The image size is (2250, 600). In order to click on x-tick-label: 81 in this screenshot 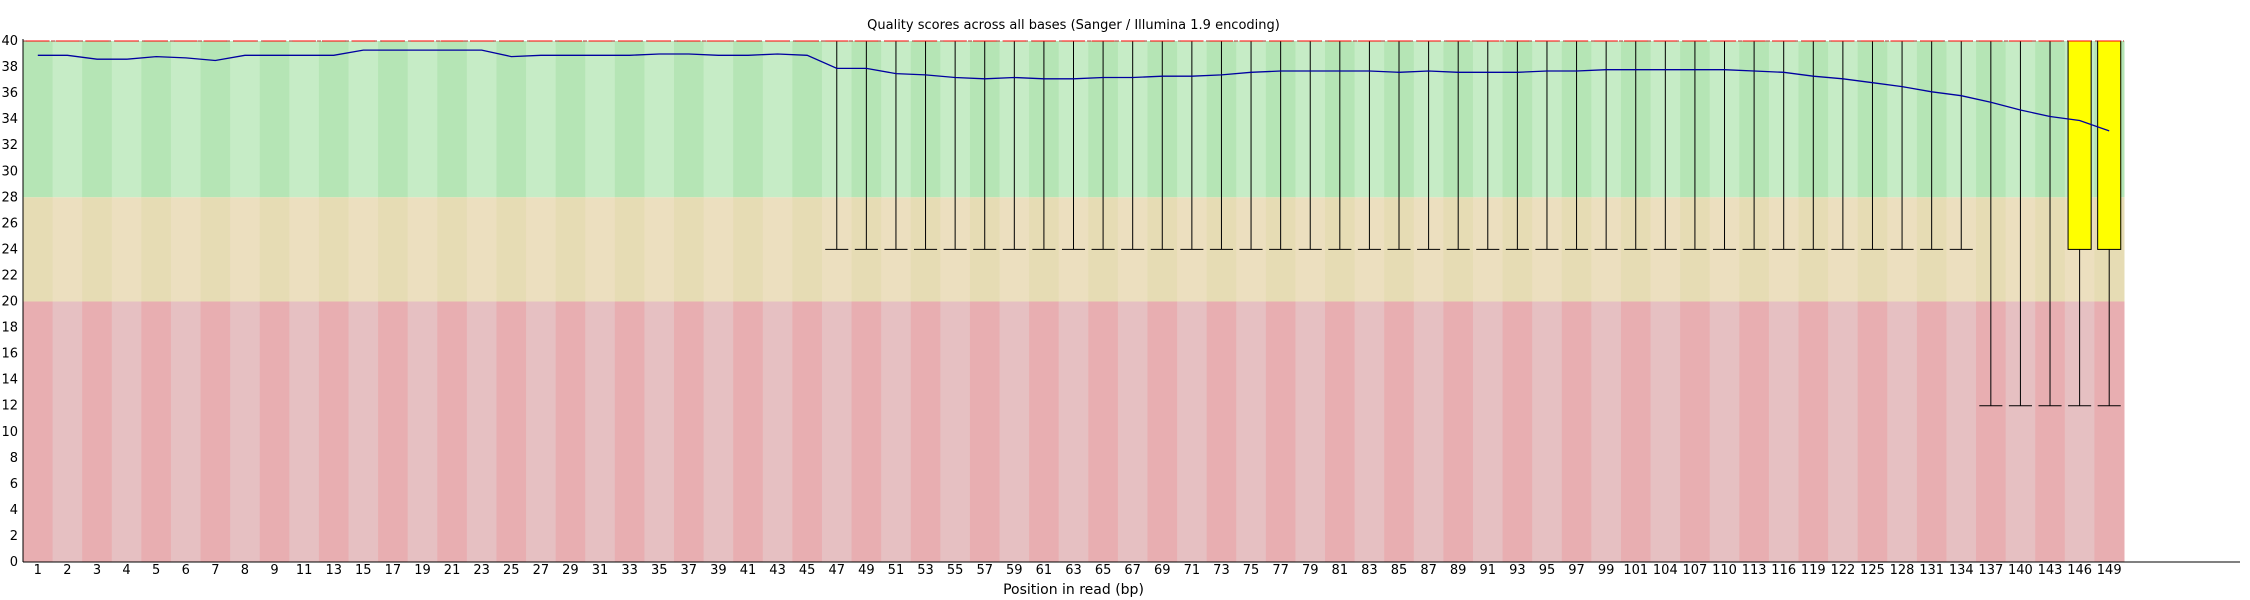, I will do `click(1340, 570)`.